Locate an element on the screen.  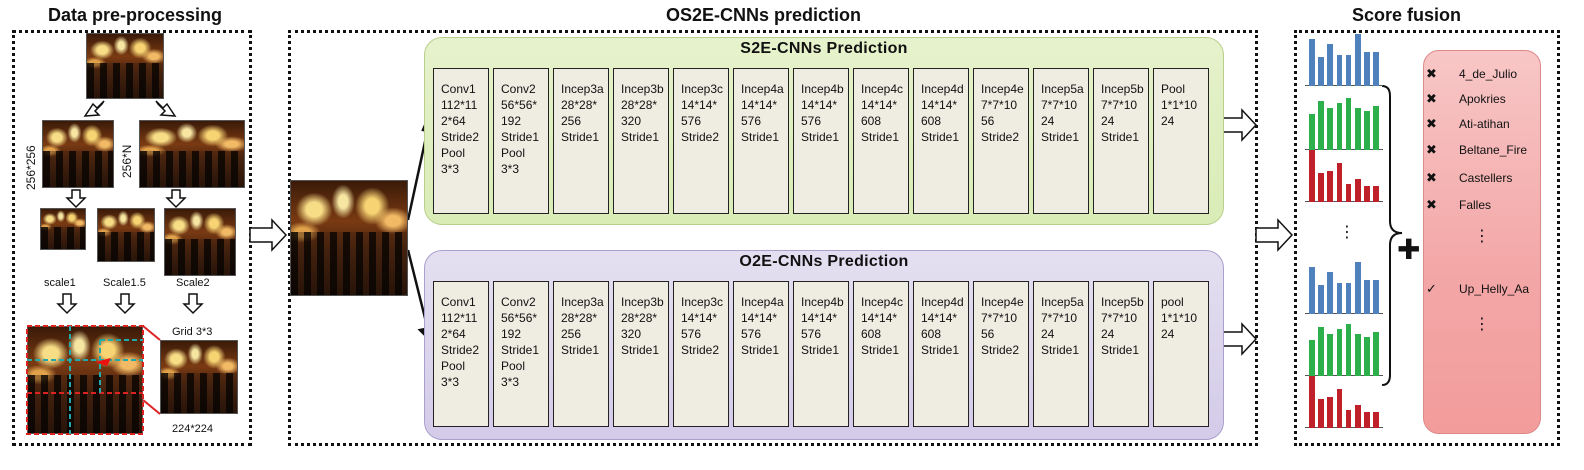
o2e-layer-1: Conv1 112*11 2*64 Stride2 Pool 3*3 is located at coordinates (461, 354).